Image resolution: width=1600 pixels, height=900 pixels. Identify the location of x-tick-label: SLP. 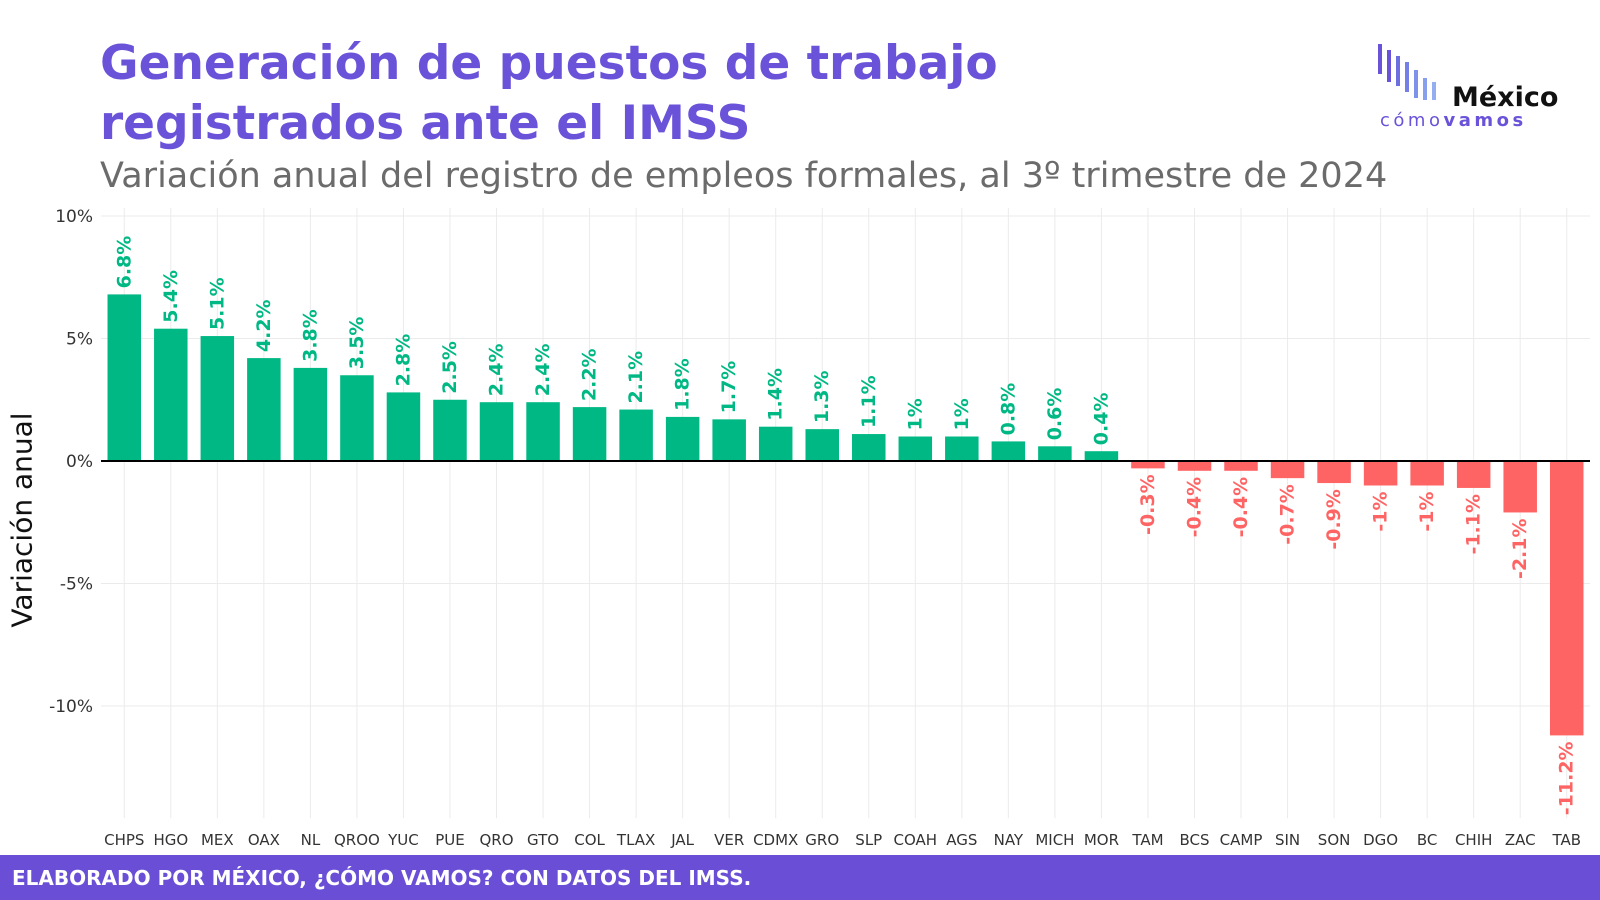
(868, 840).